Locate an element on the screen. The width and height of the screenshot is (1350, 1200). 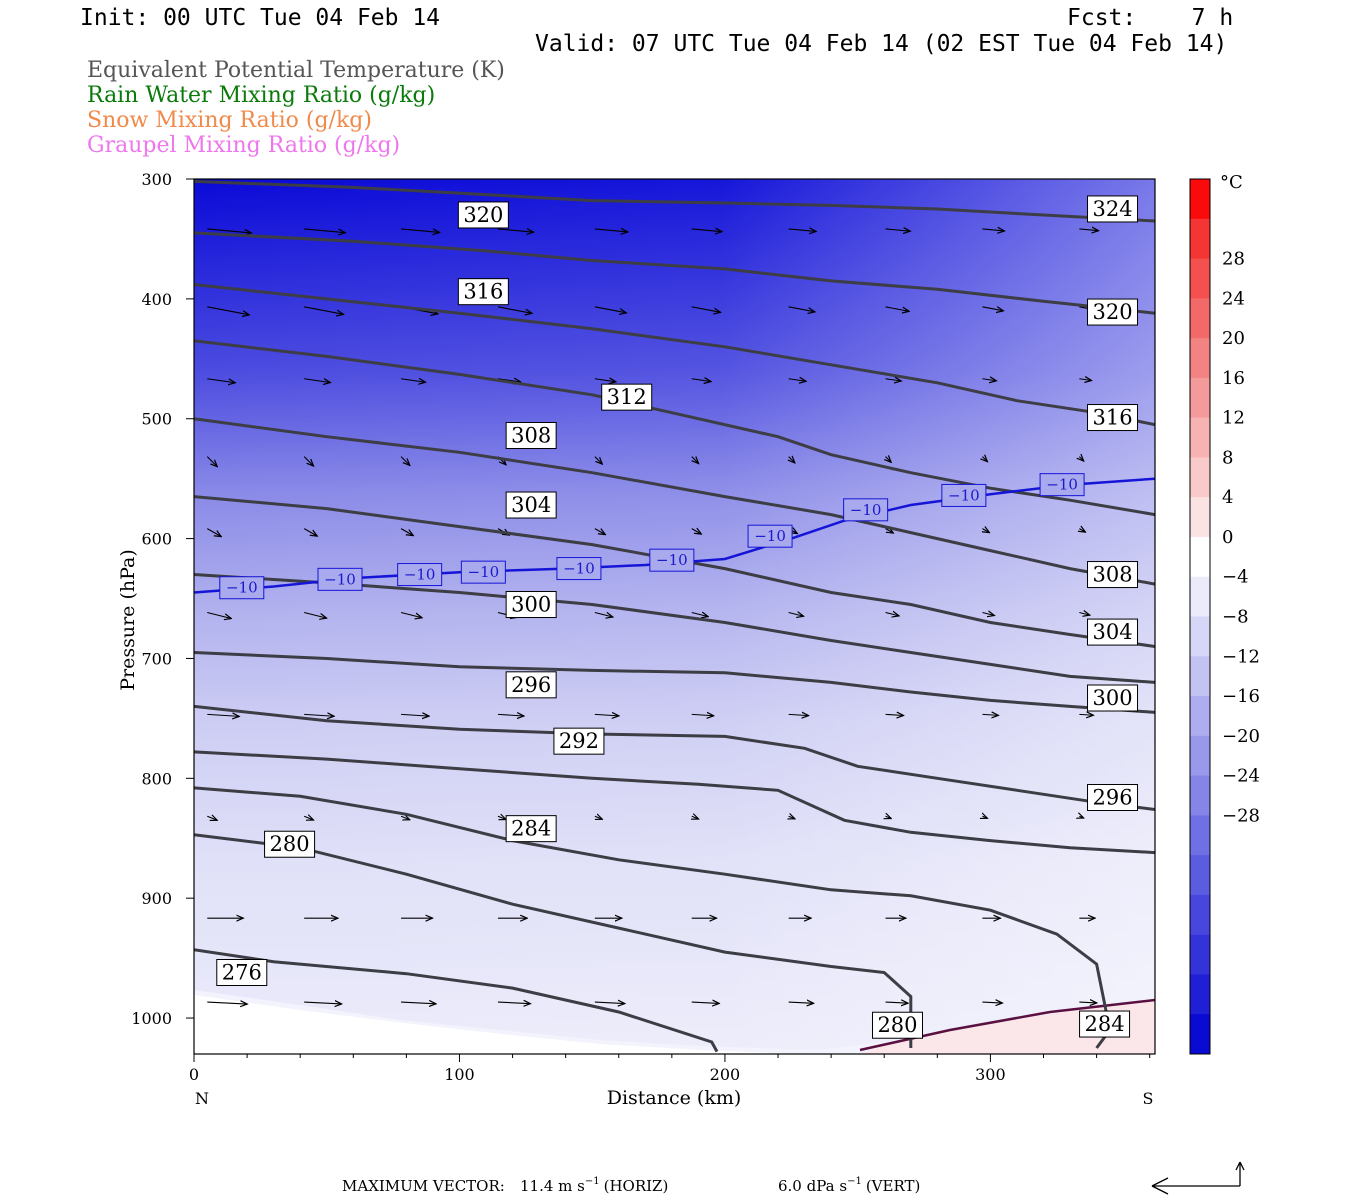
colorbar-label: 4 is located at coordinates (1227, 497).